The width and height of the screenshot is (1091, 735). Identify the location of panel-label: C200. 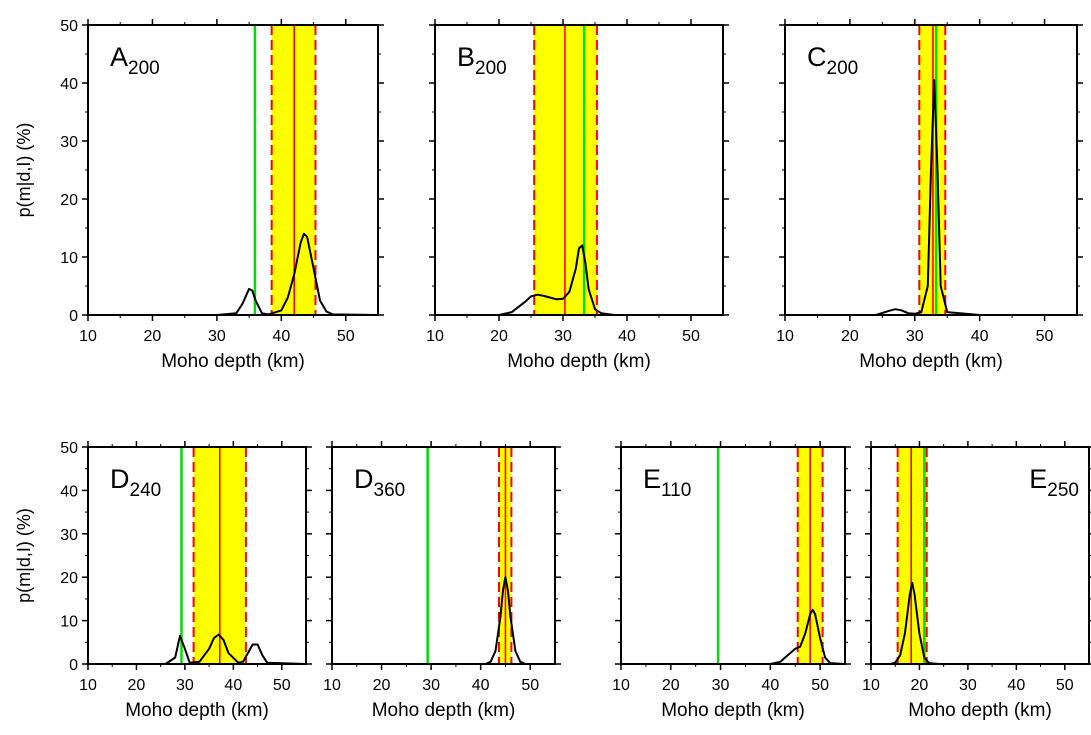
(832, 60).